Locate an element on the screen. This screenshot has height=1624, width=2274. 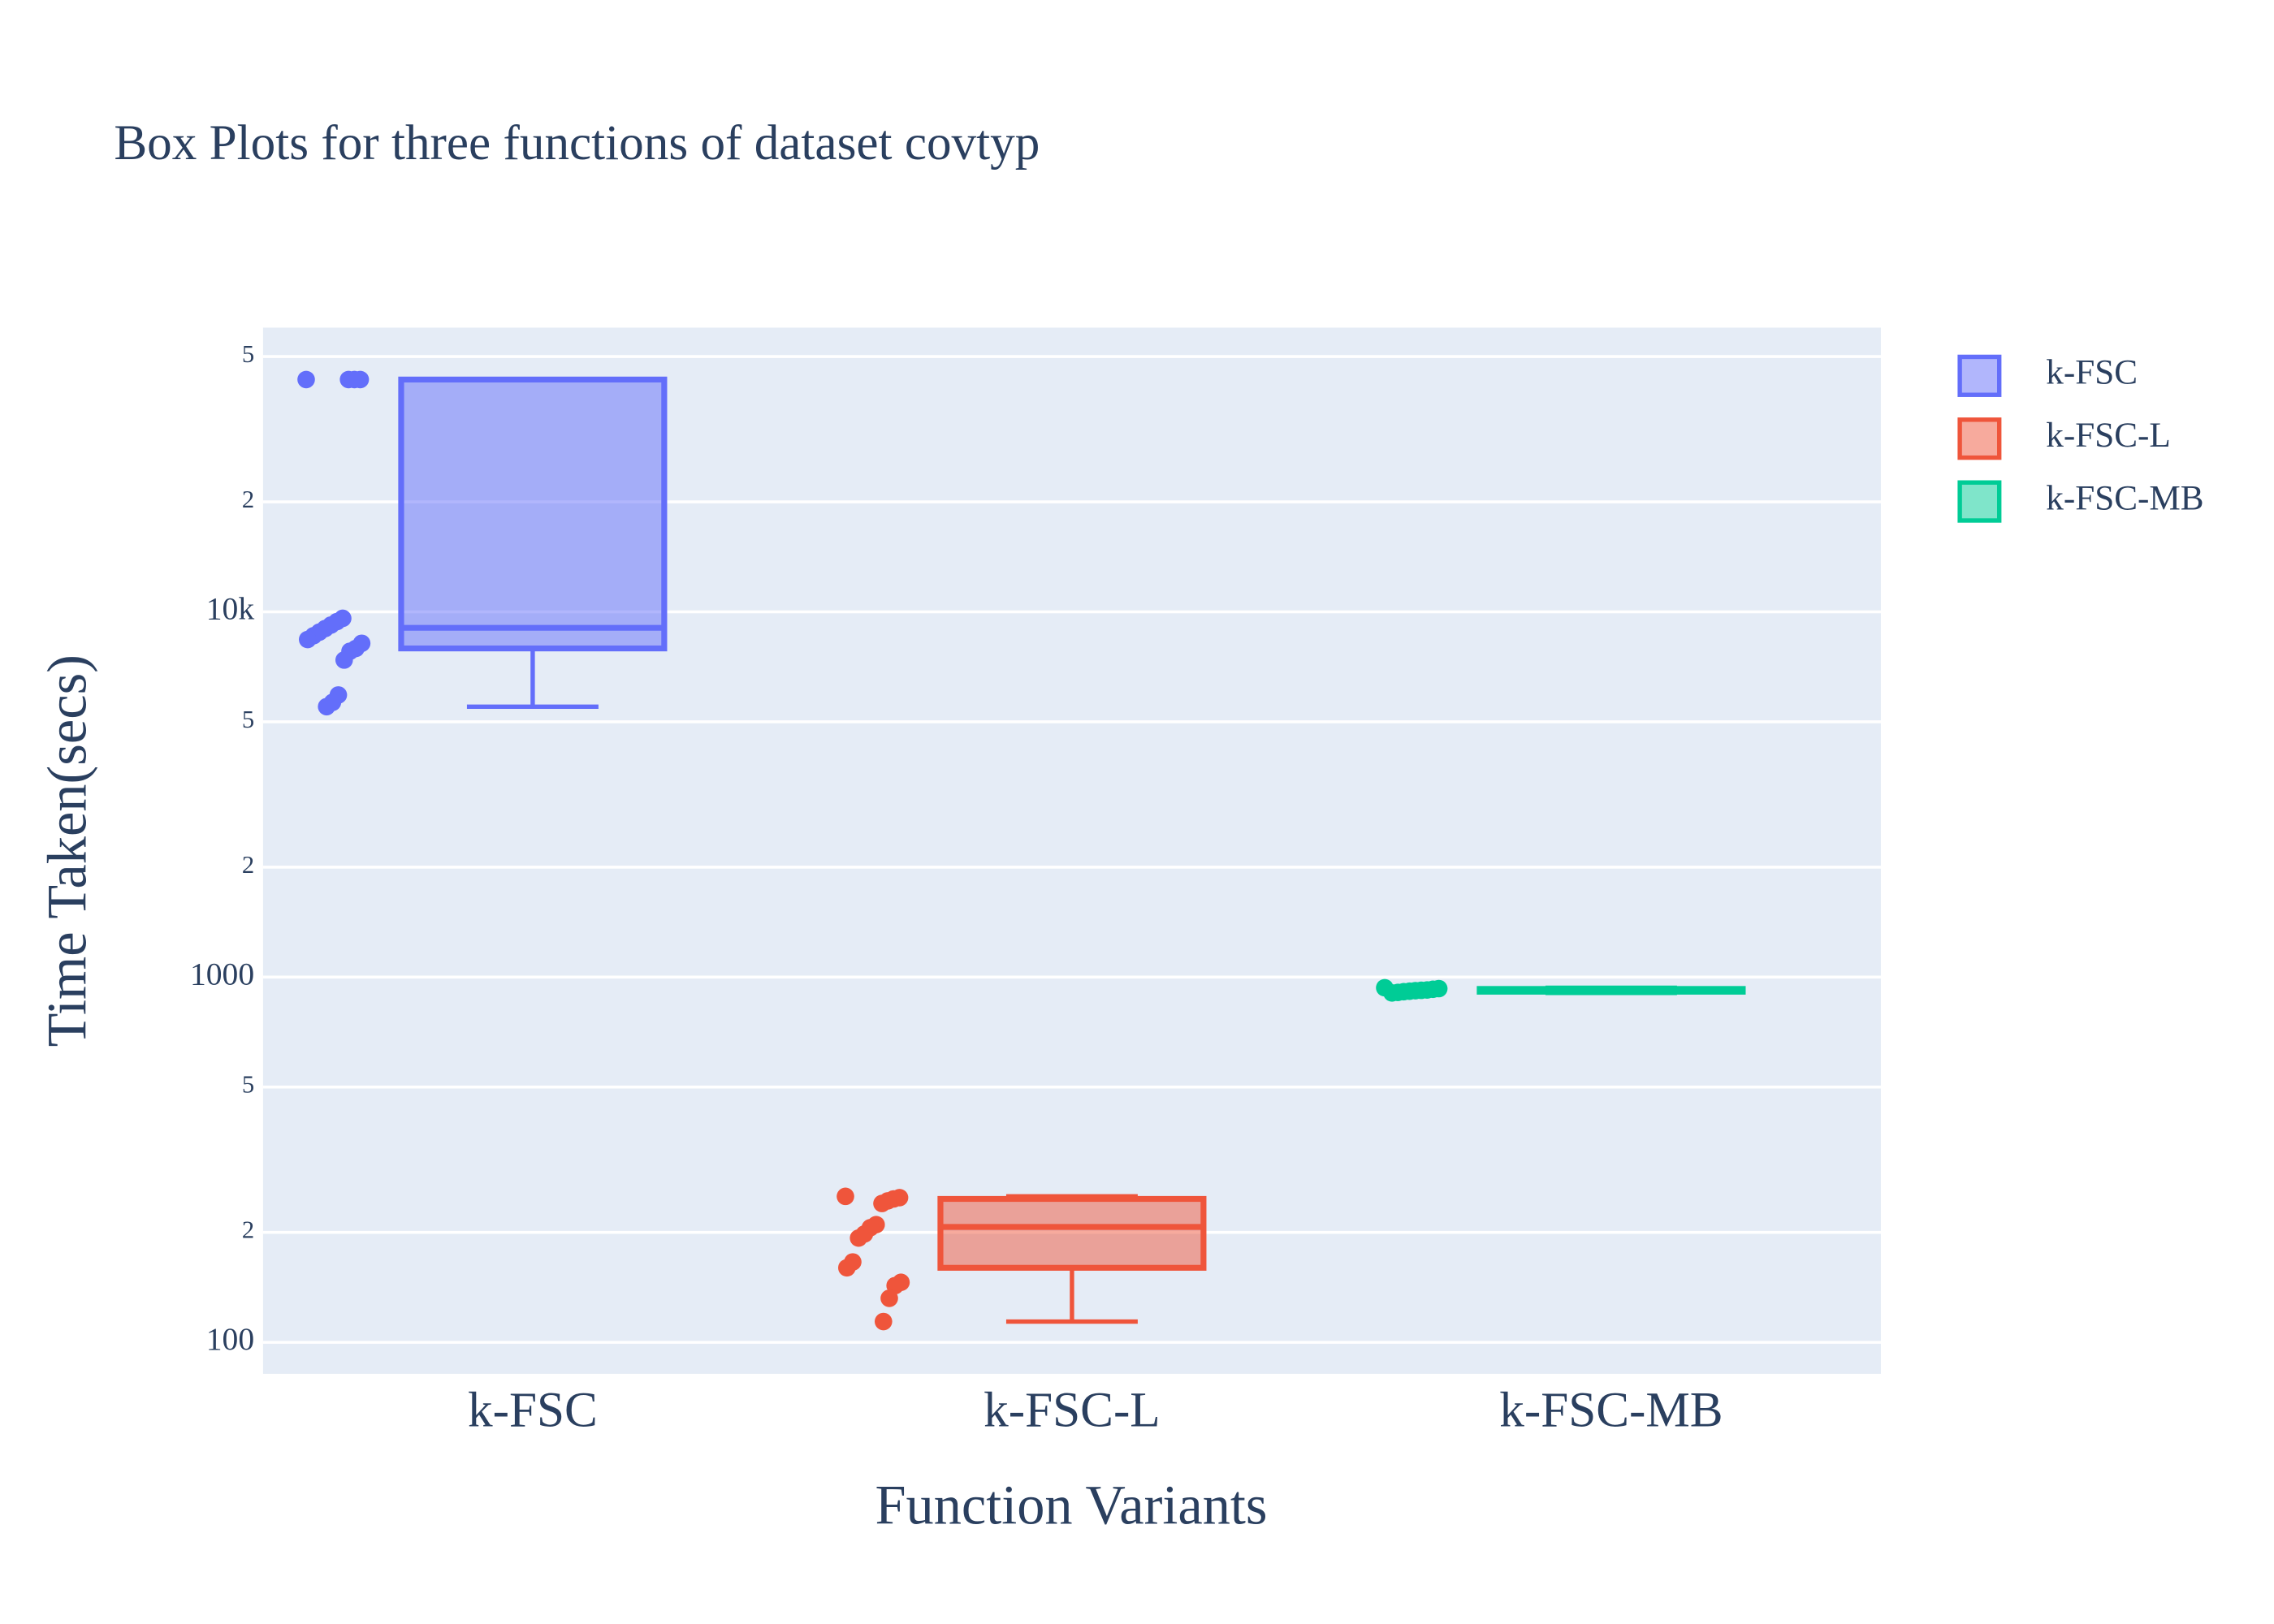
y-axis-label: Time Taken(secs) is located at coordinates (67, 851).